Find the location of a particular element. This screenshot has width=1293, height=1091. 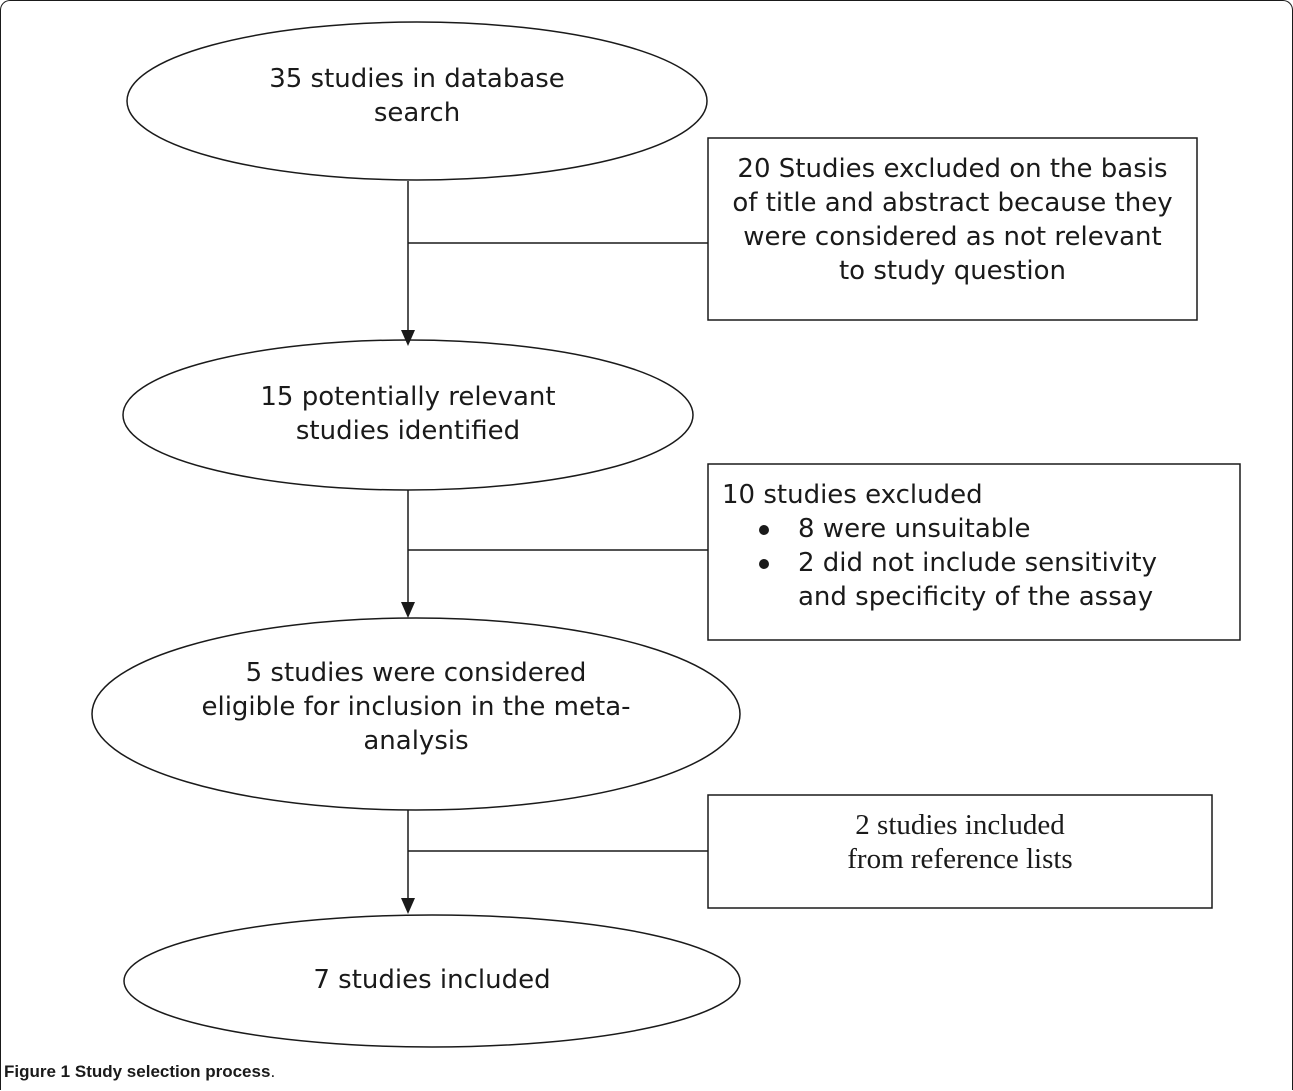

node-line: 35 studies in database is located at coordinates (417, 79).